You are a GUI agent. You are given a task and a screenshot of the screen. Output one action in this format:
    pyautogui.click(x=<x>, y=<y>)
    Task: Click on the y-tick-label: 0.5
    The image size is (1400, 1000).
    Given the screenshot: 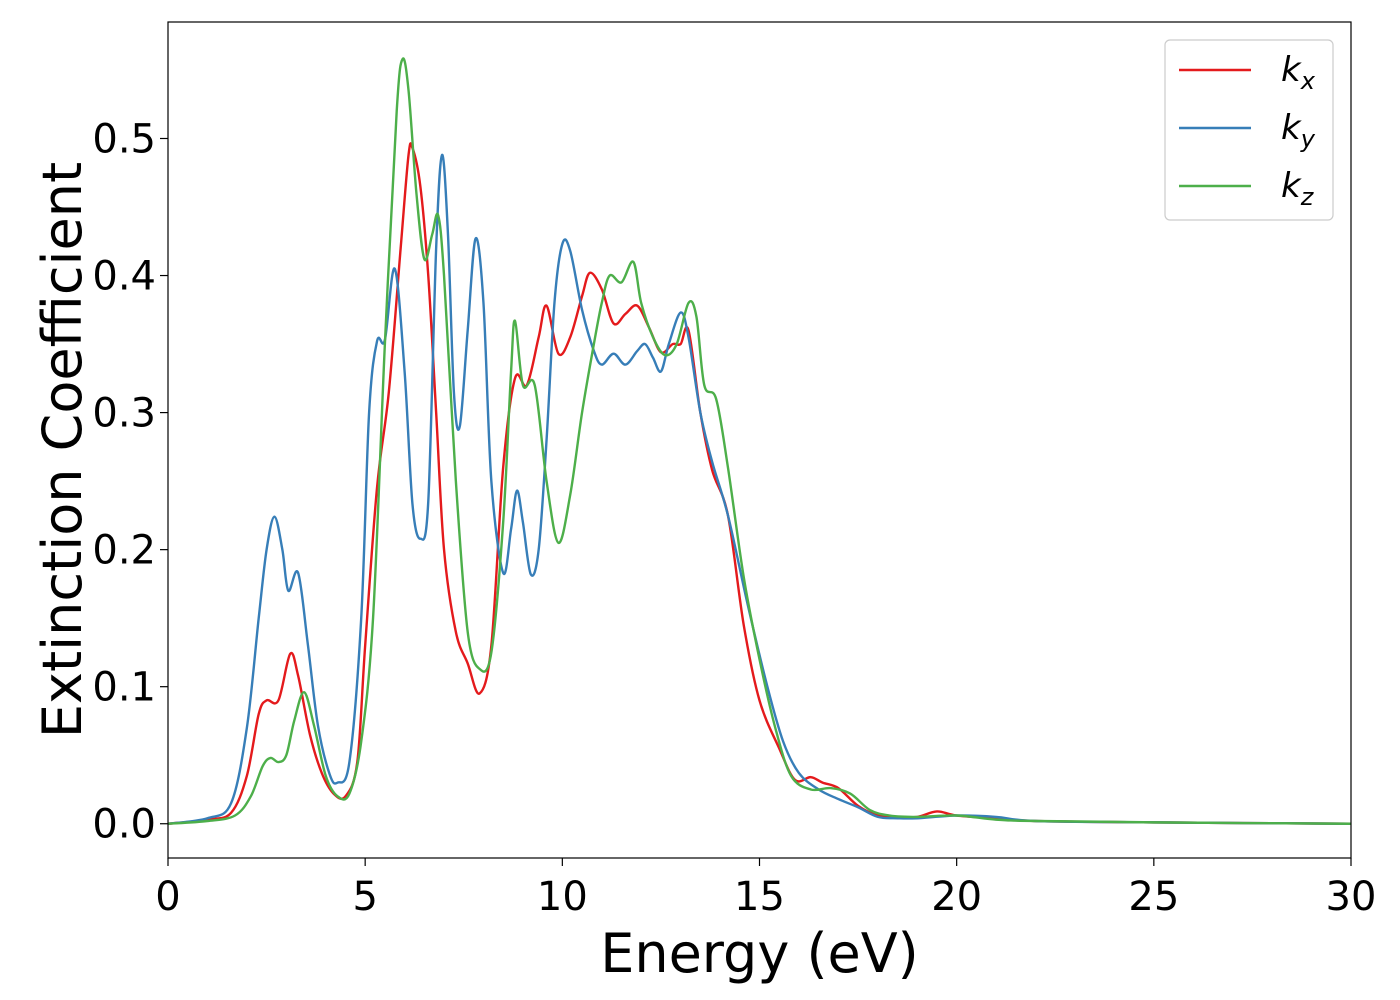 What is the action you would take?
    pyautogui.click(x=124, y=139)
    